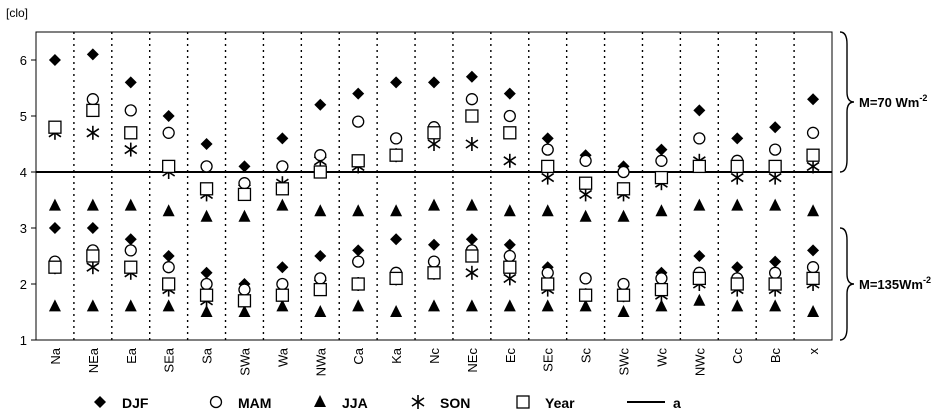  Describe the element at coordinates (93, 360) in the screenshot. I see `x-category-label: NEa` at that location.